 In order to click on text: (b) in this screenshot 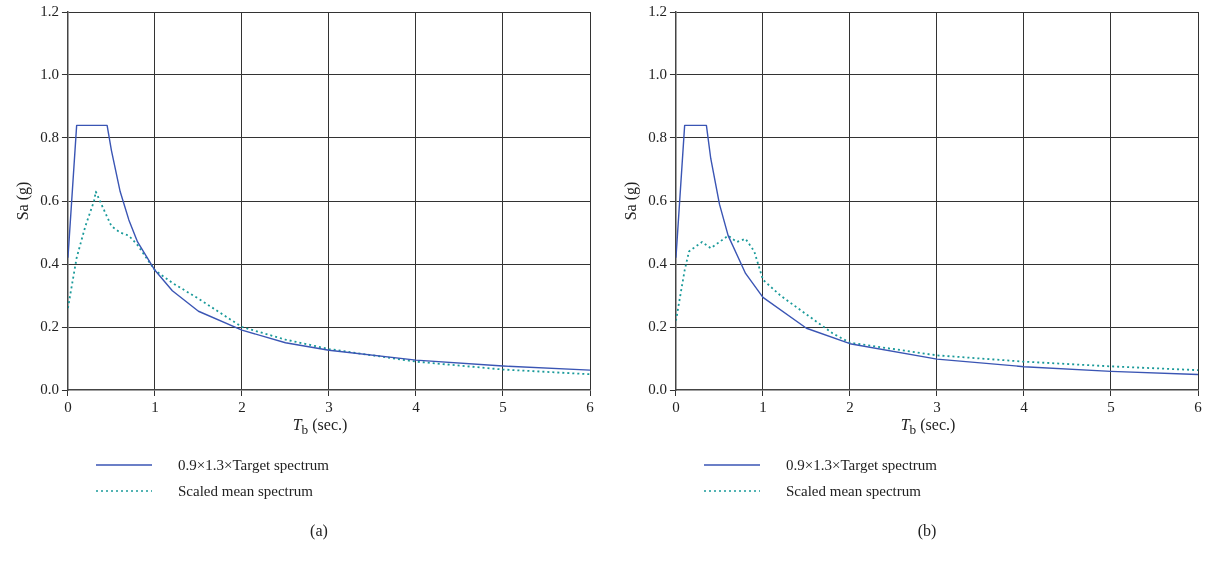, I will do `click(927, 531)`.